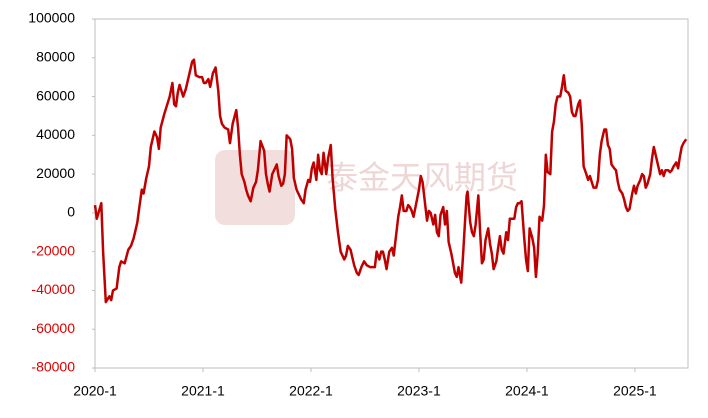 This screenshot has width=708, height=418. Describe the element at coordinates (53, 289) in the screenshot. I see `y-tick-label: -40000` at that location.